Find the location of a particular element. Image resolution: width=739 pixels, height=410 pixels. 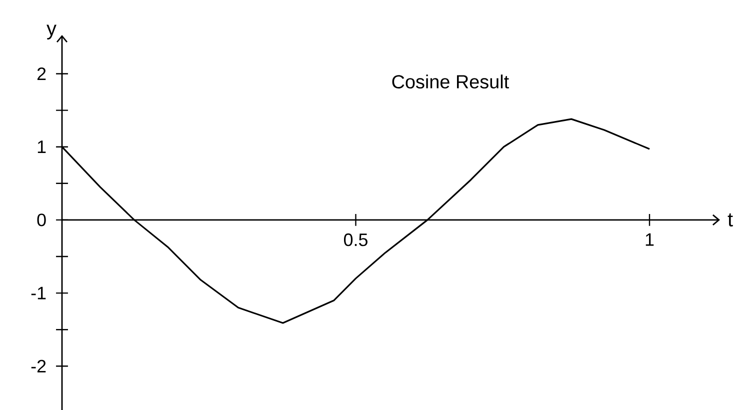

x-tick-label: 0.5 is located at coordinates (356, 239).